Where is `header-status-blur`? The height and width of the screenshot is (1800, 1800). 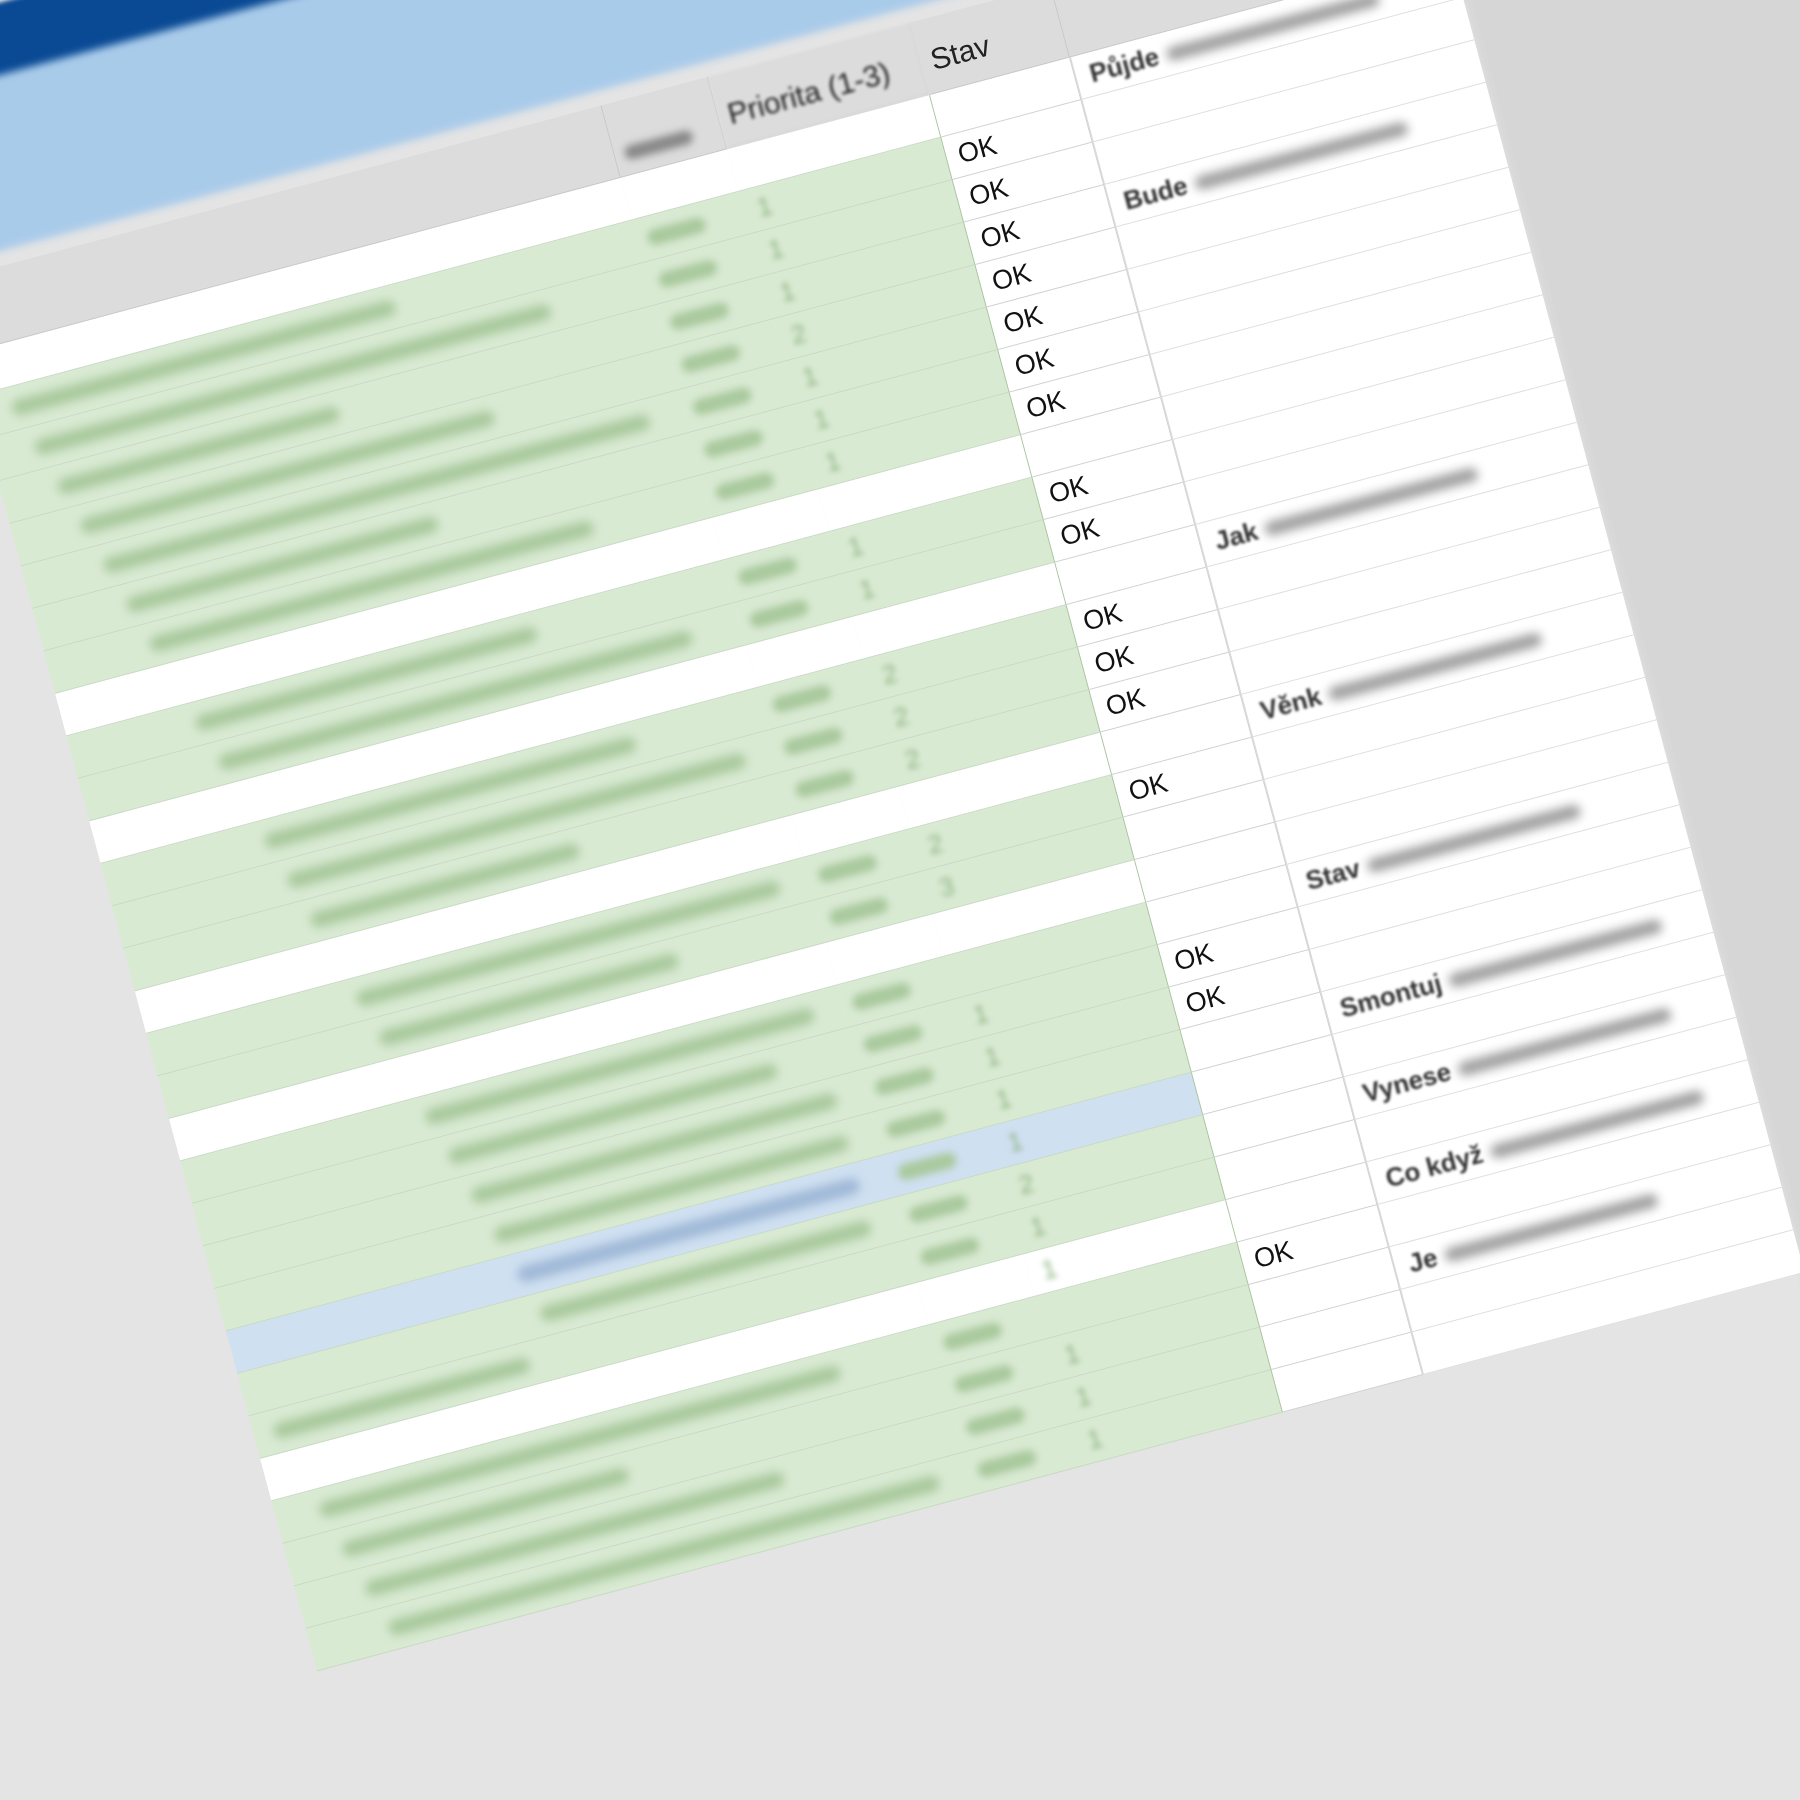 header-status-blur is located at coordinates (659, 145).